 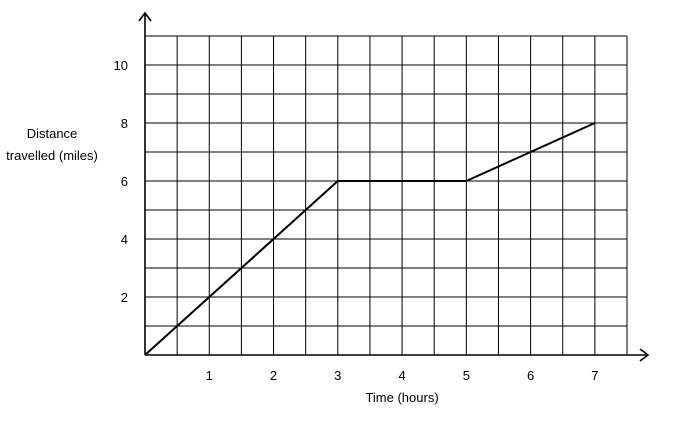 I want to click on y-tick-label: 10, so click(x=121, y=65).